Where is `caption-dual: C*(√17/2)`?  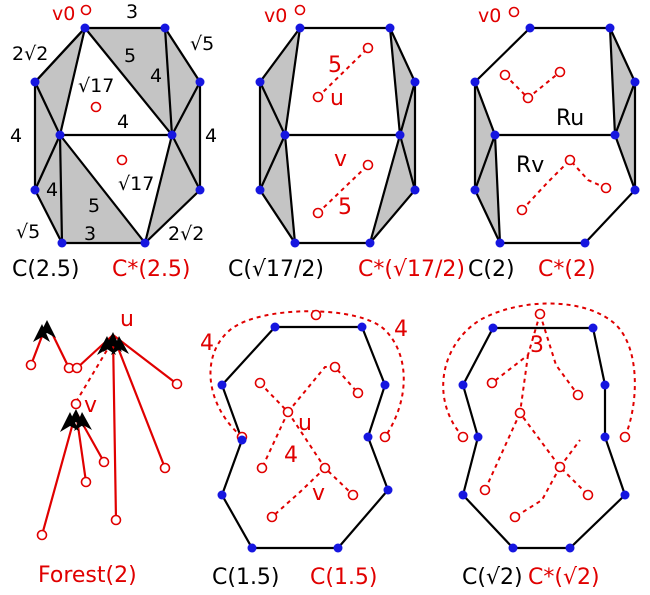
caption-dual: C*(√17/2) is located at coordinates (411, 269).